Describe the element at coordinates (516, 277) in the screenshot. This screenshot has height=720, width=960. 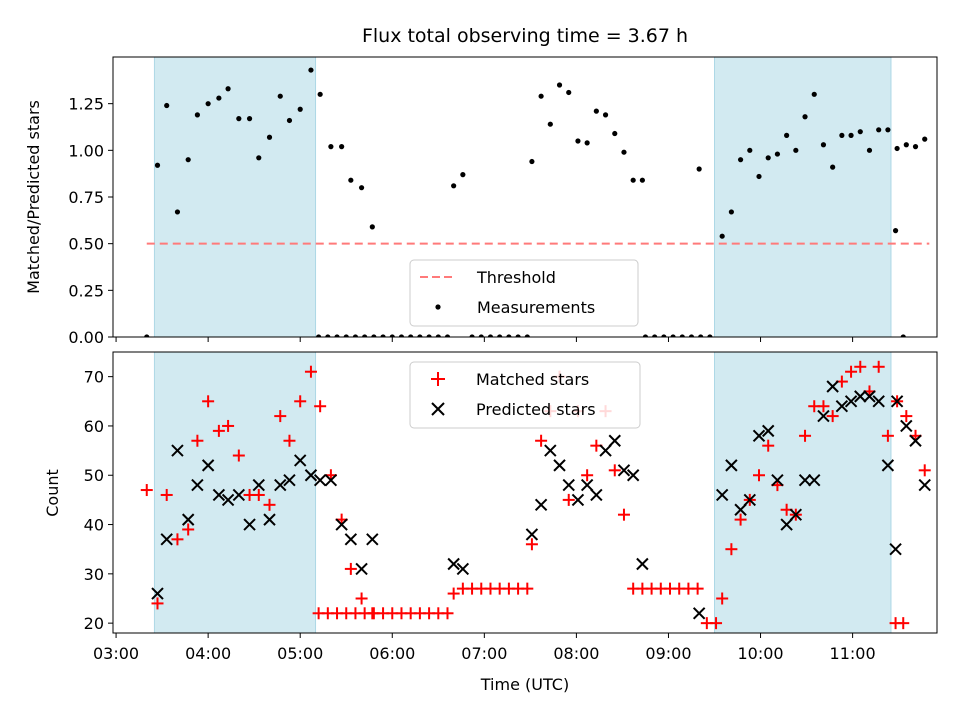
I see `legend-threshold-label: Threshold` at that location.